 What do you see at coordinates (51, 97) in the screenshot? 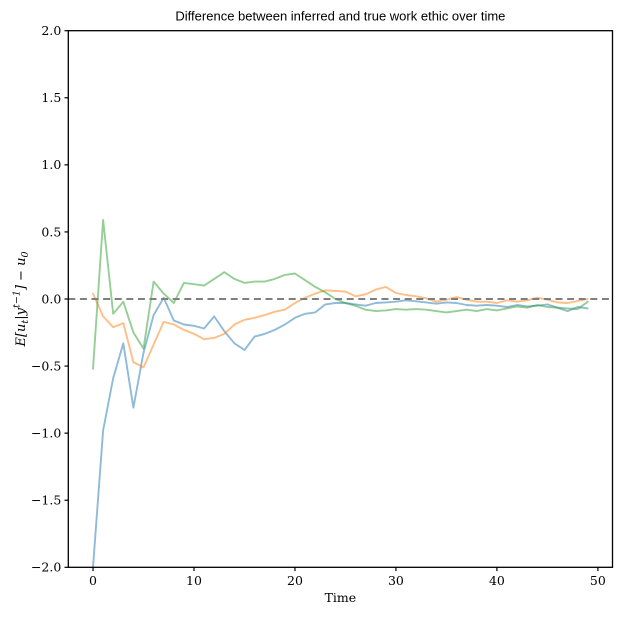
I see `y-tick-label: 1.5` at bounding box center [51, 97].